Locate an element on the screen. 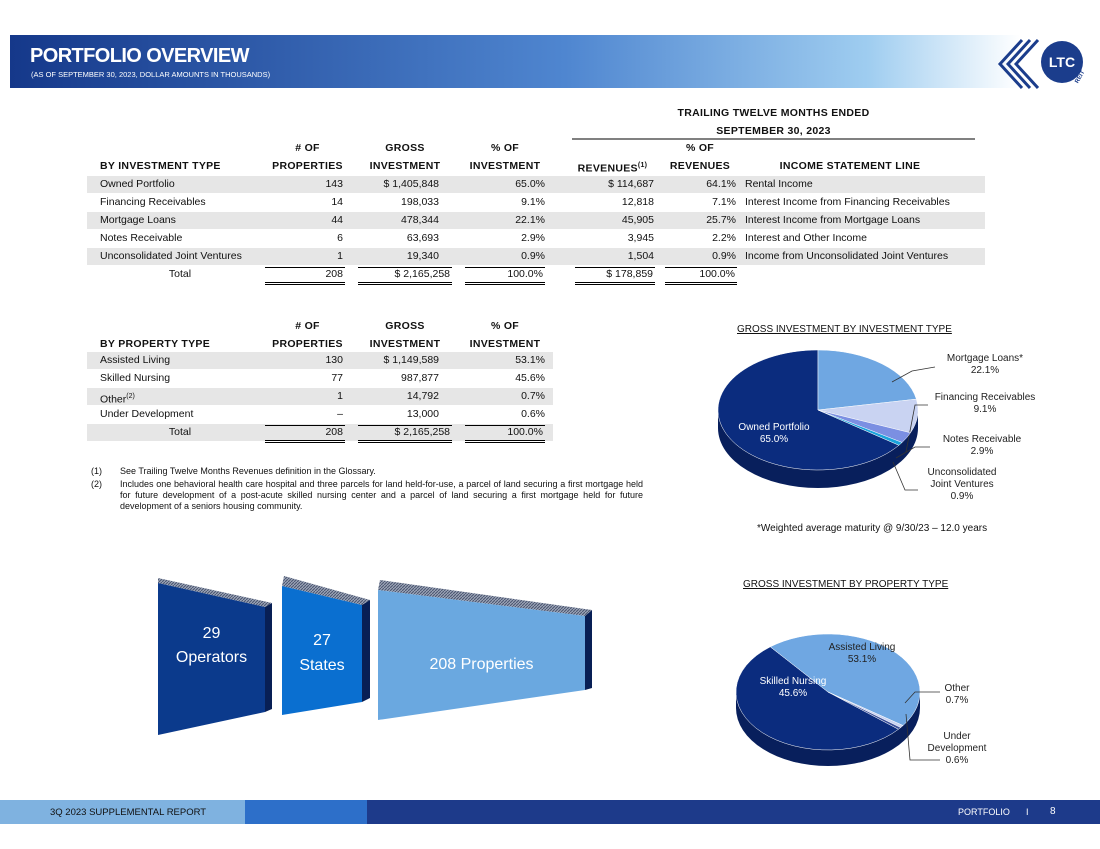 The height and width of the screenshot is (849, 1100). footer-left: 3Q 2023 SUPPLEMENTAL REPORT is located at coordinates (128, 812).